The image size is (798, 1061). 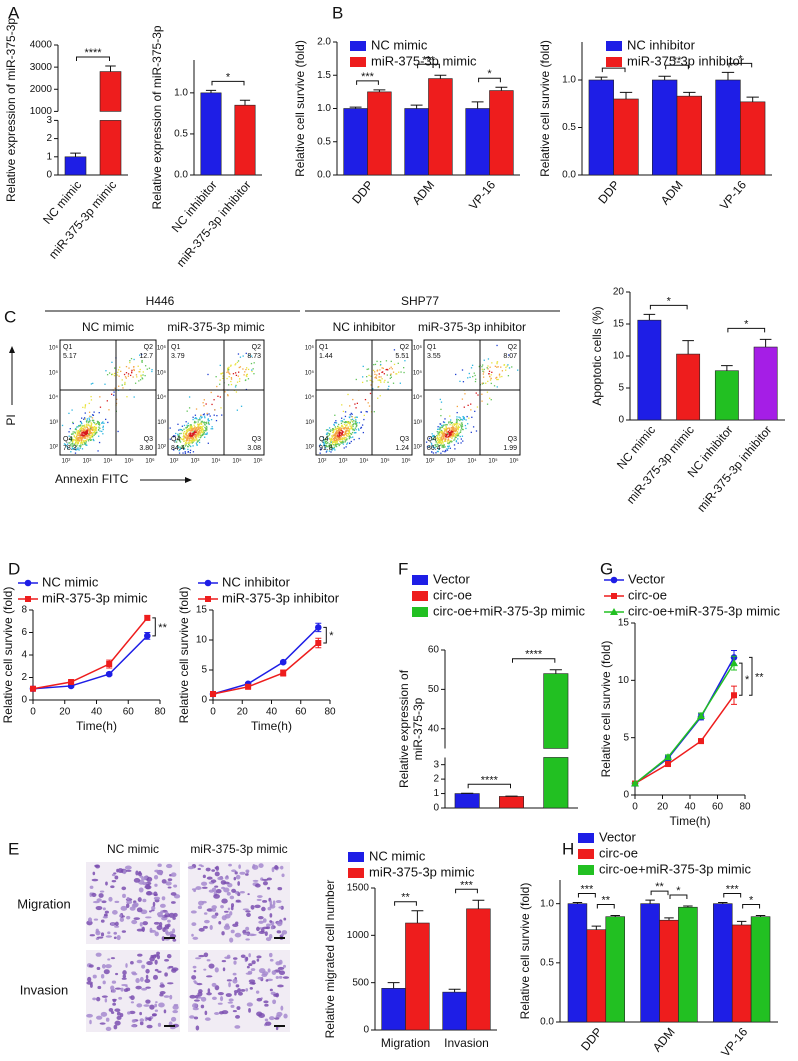 What do you see at coordinates (67, 439) in the screenshot?
I see `quadrant-label: Q4` at bounding box center [67, 439].